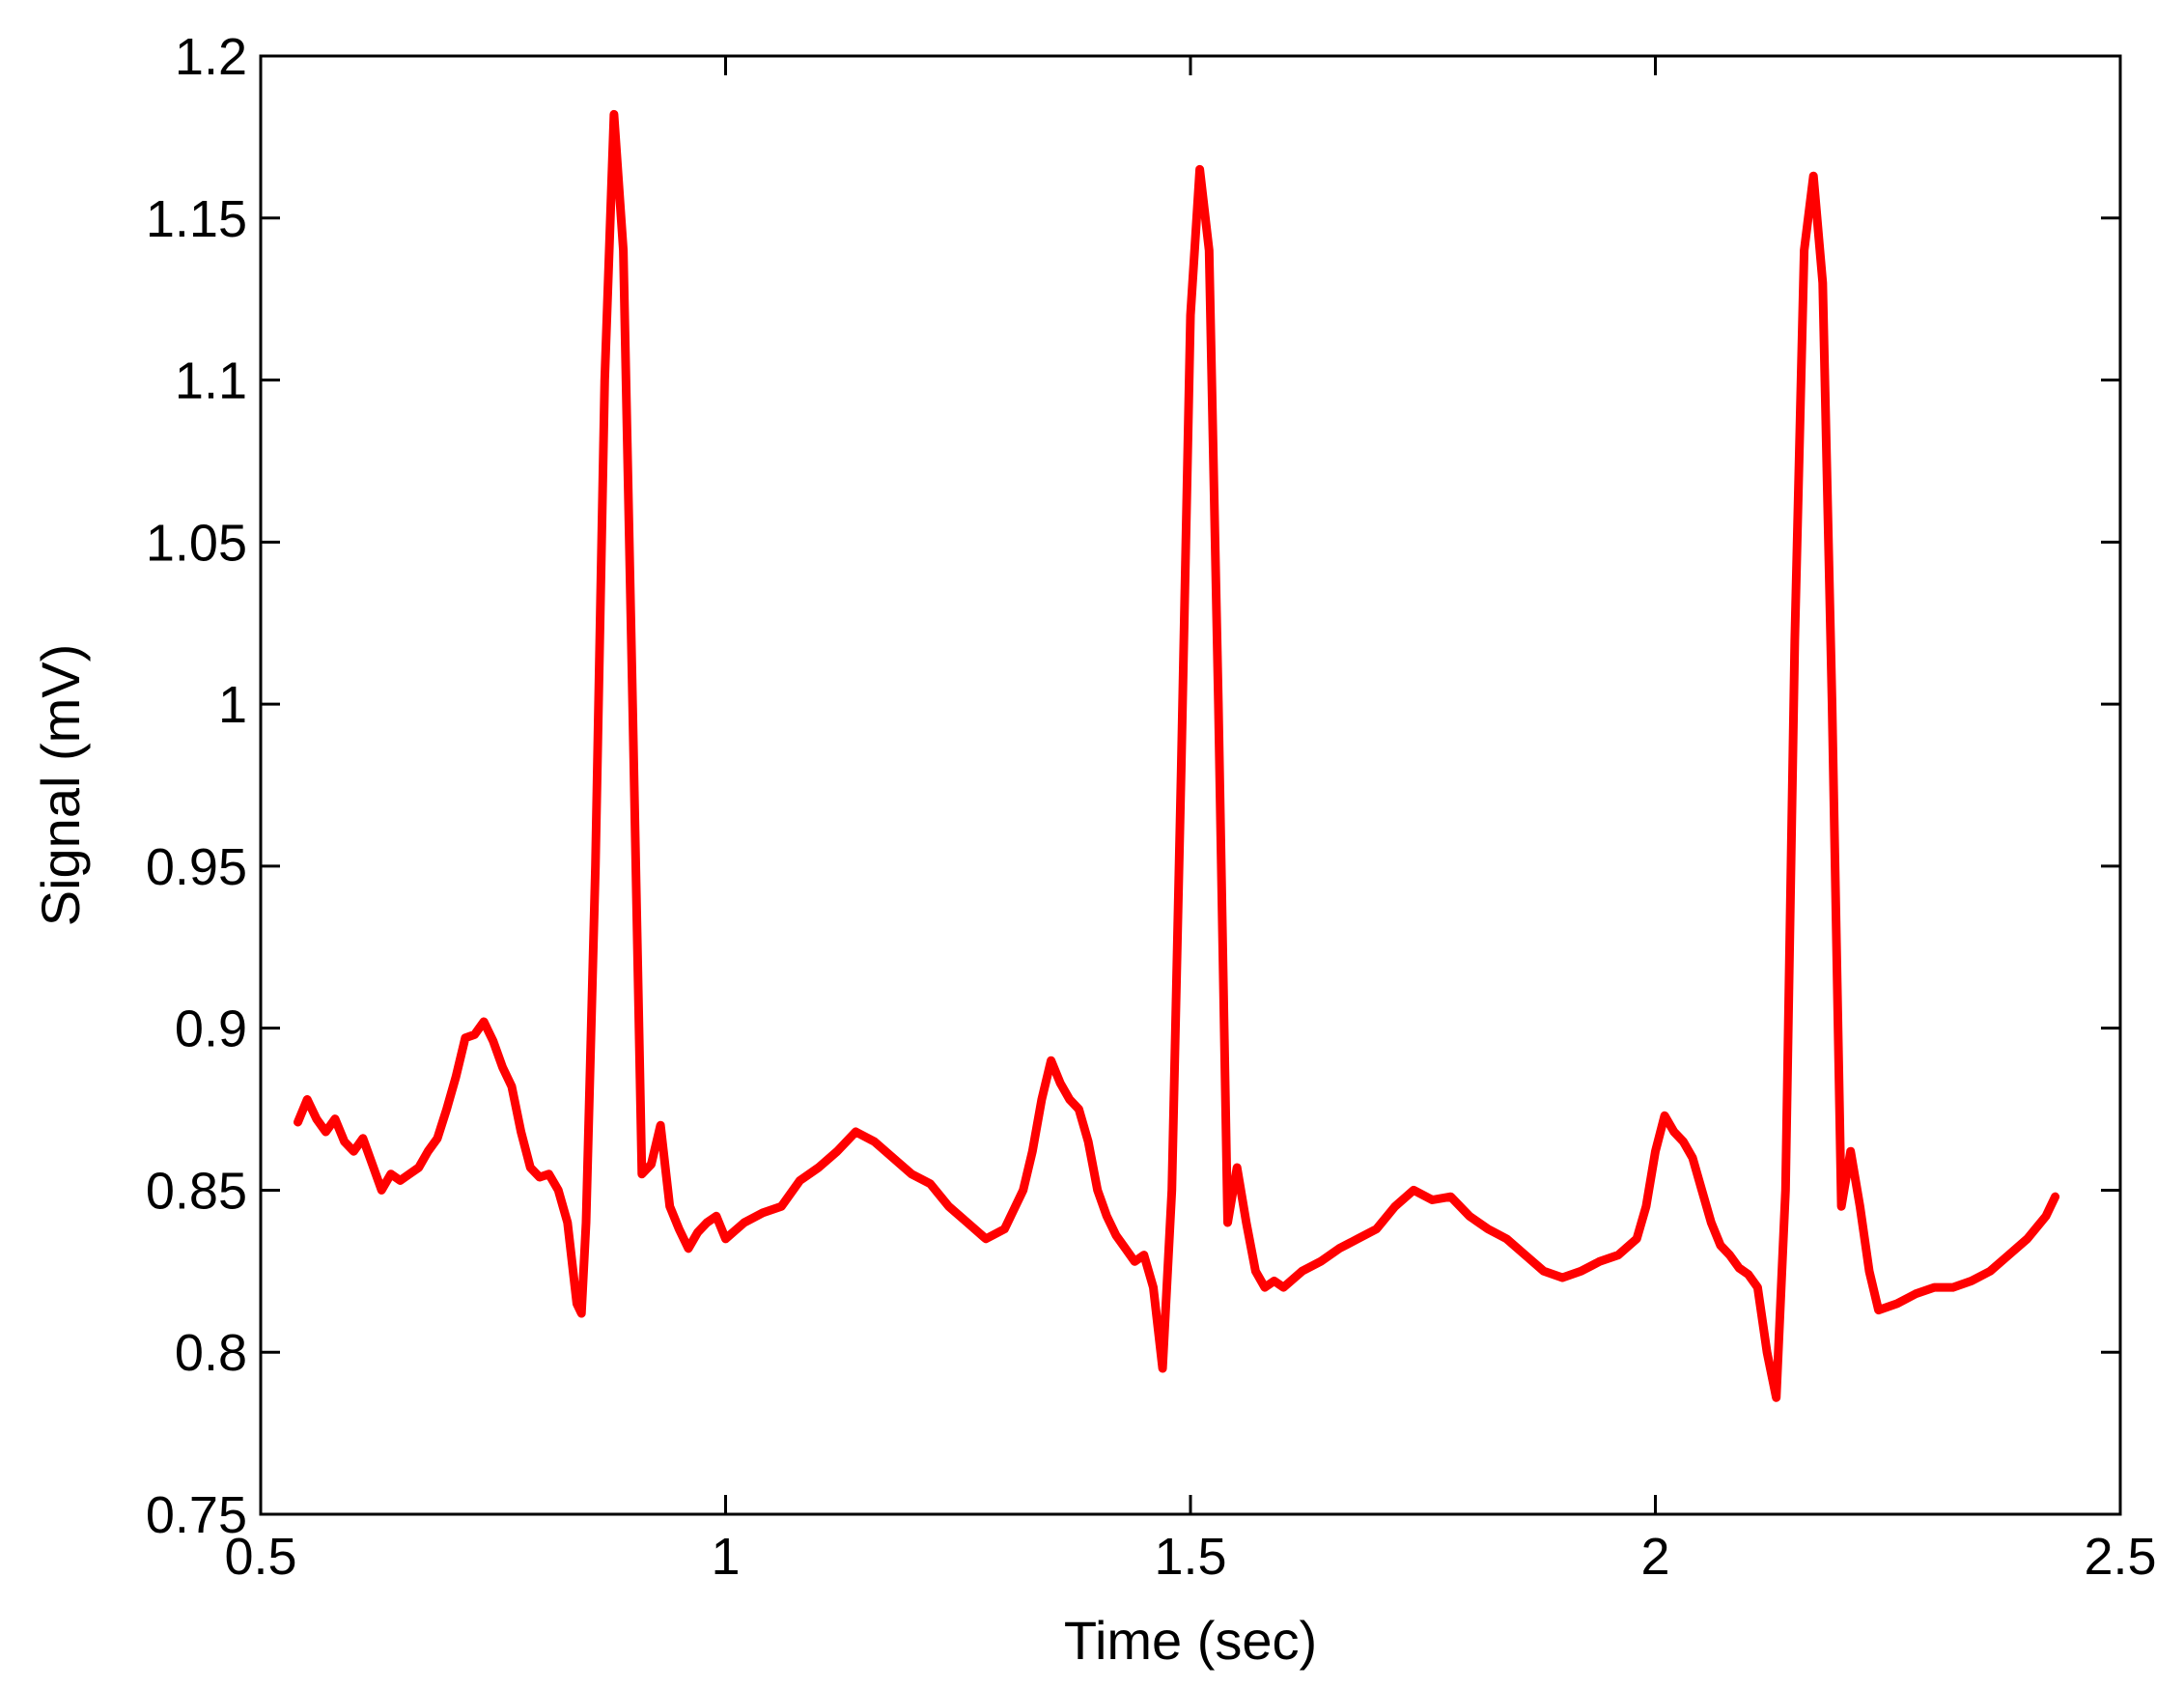 This screenshot has width=2184, height=1690. I want to click on x-tick-label: 1, so click(726, 1557).